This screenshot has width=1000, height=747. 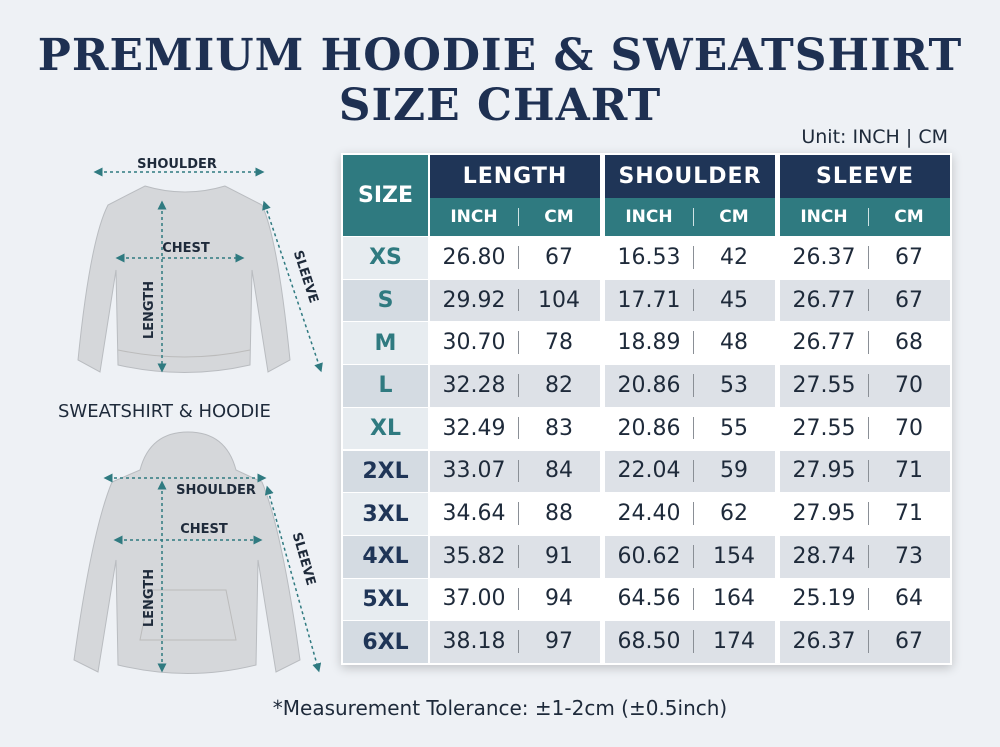 What do you see at coordinates (734, 343) in the screenshot?
I see `value-cell: 48` at bounding box center [734, 343].